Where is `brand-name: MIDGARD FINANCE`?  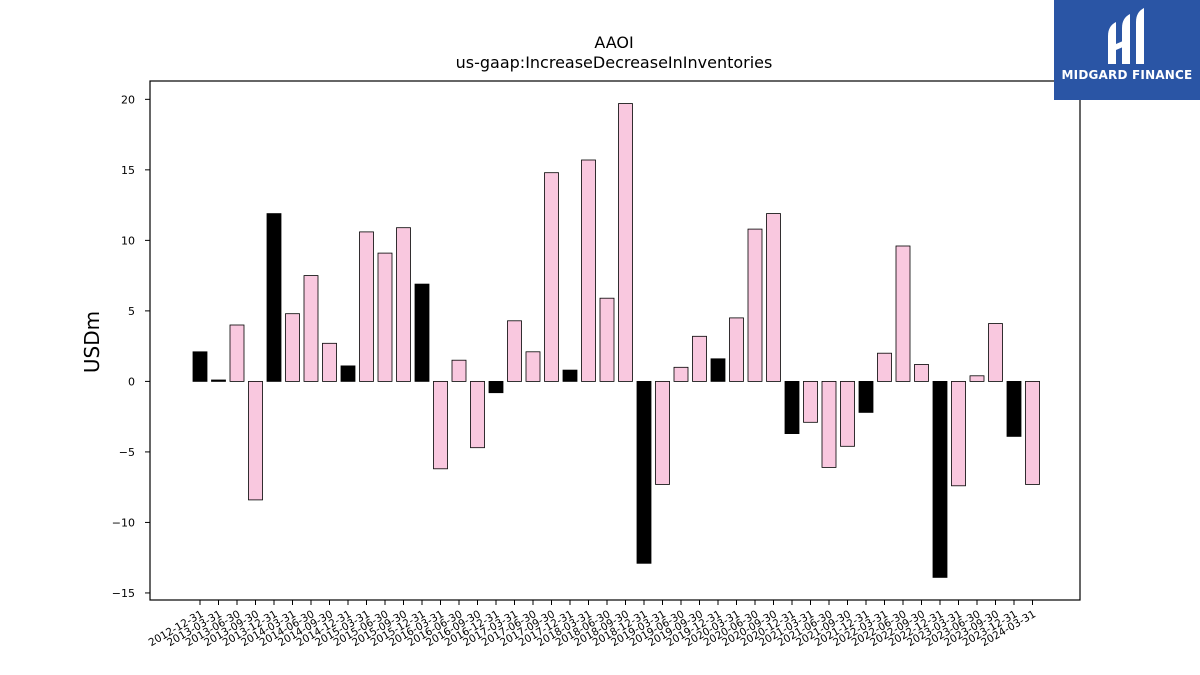 brand-name: MIDGARD FINANCE is located at coordinates (1127, 75).